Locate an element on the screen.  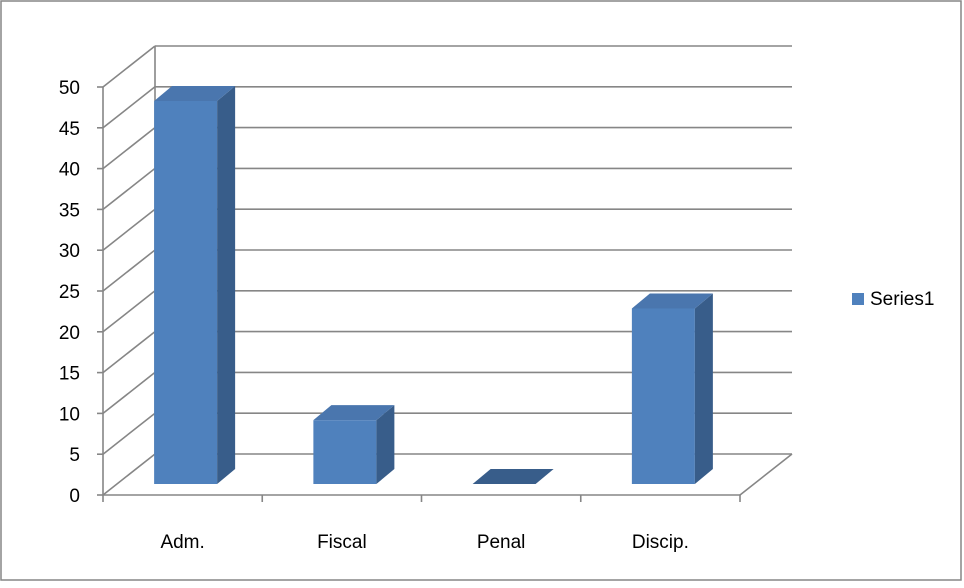
floor-edge is located at coordinates (766, 474).